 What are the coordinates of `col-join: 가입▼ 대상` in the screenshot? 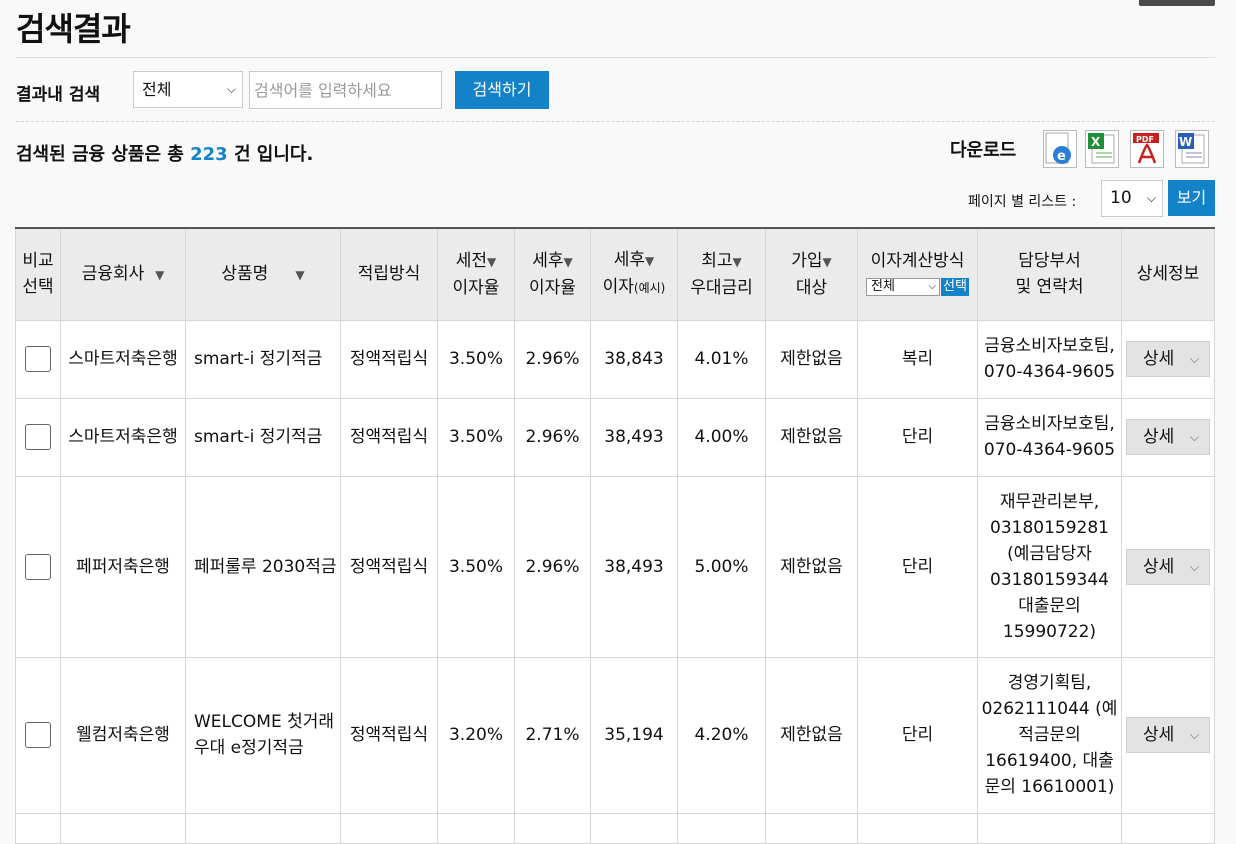 It's located at (811, 274).